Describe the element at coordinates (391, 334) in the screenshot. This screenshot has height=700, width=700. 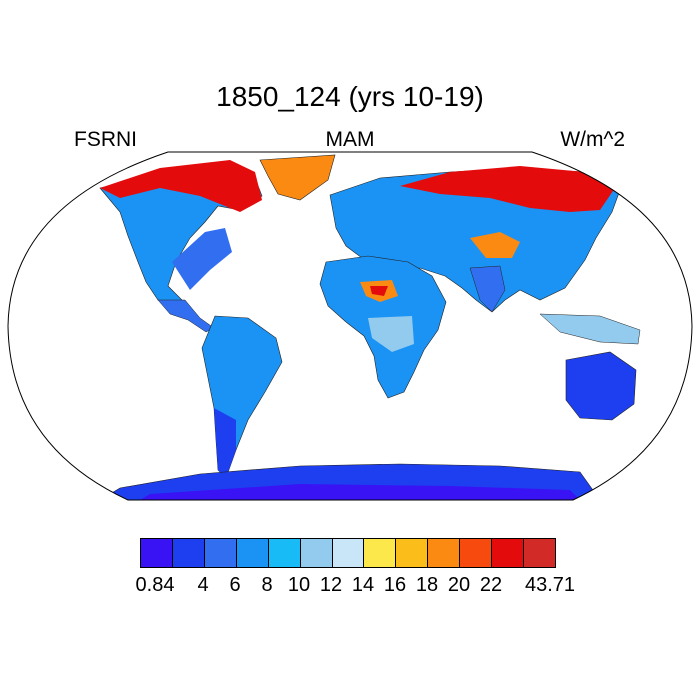
I see `africa-central` at that location.